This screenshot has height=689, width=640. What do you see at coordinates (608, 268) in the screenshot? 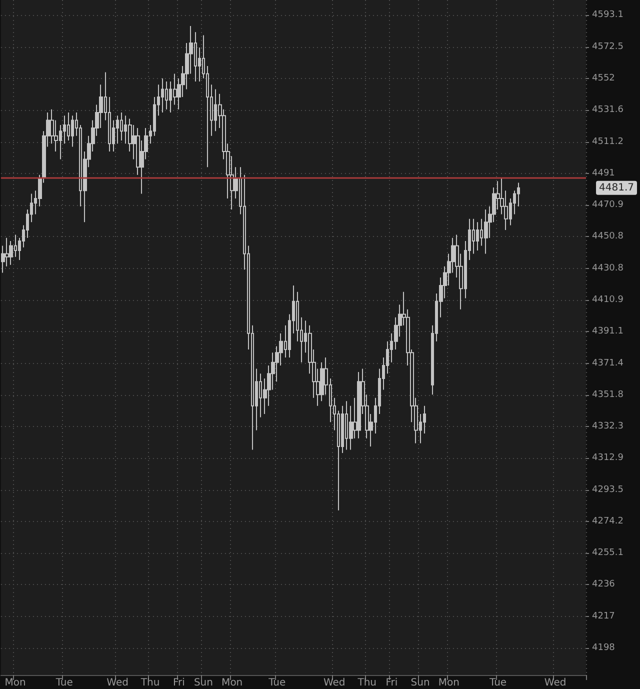
I see `y-tick-label: 4430.8` at bounding box center [608, 268].